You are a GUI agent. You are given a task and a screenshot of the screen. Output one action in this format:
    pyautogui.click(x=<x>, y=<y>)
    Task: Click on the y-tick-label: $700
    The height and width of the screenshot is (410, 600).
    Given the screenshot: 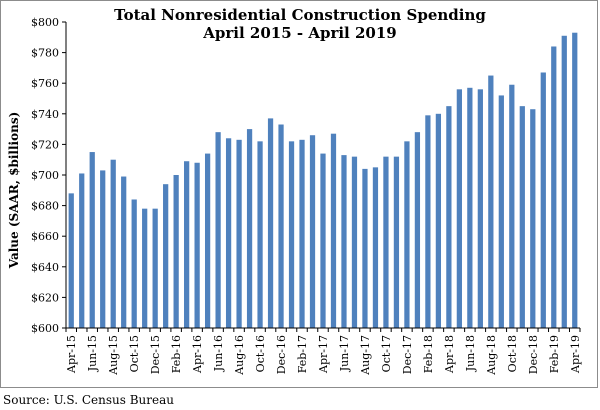 What is the action you would take?
    pyautogui.click(x=45, y=175)
    